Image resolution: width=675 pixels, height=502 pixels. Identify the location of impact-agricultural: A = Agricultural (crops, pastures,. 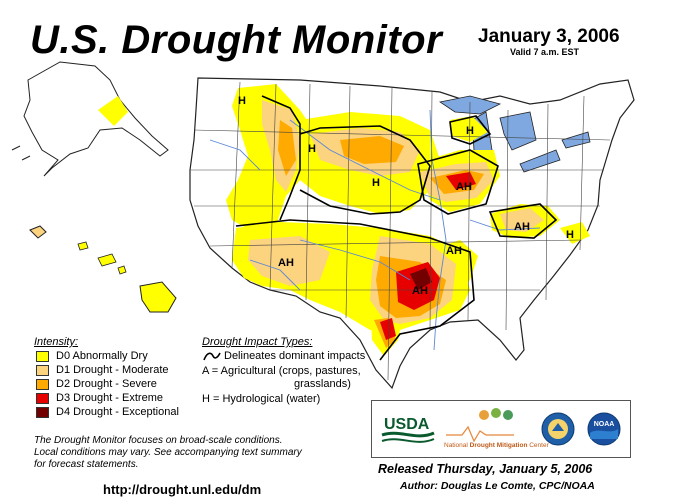
(281, 371).